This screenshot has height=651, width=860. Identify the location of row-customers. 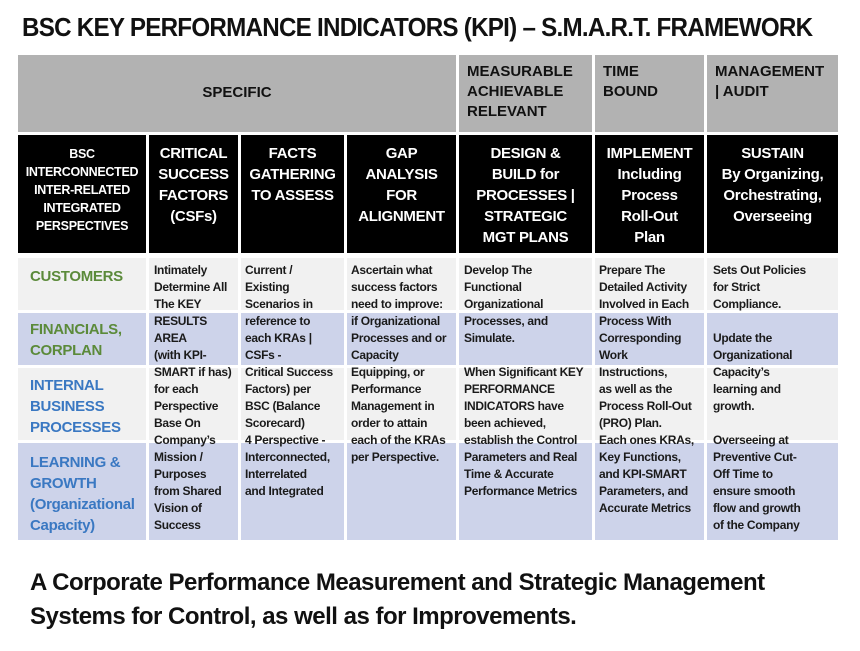
(428, 284).